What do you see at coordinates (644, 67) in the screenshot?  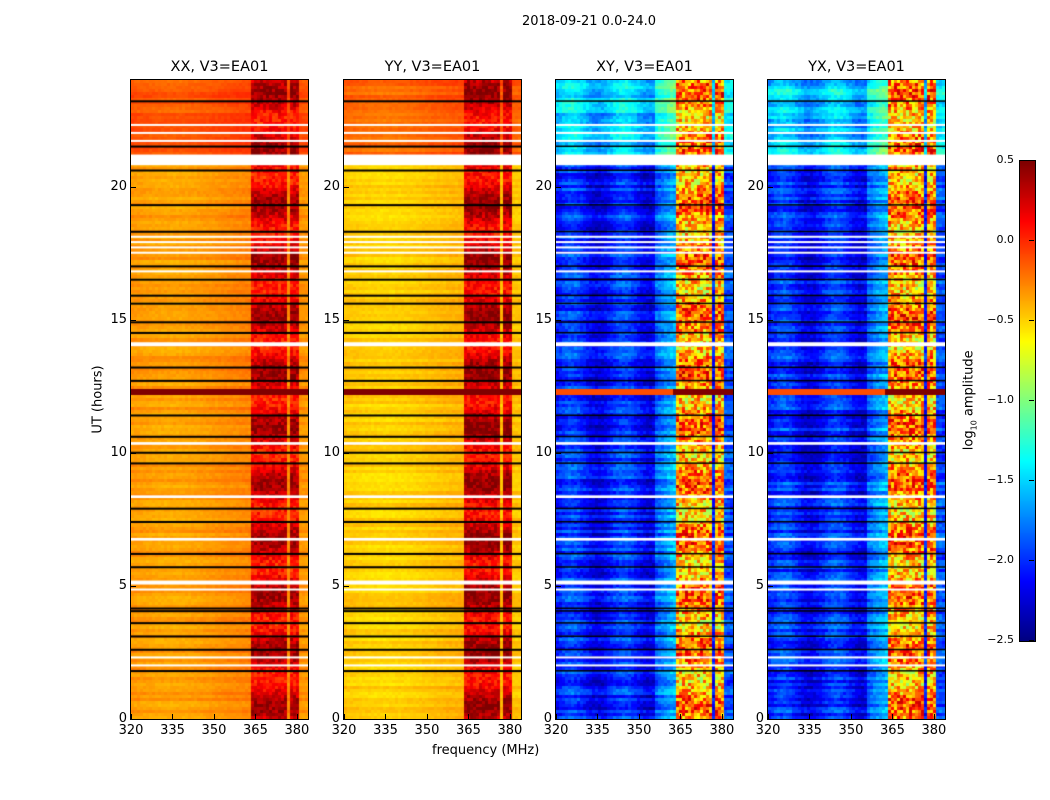 I see `panel-title: XY, V3=EA01` at bounding box center [644, 67].